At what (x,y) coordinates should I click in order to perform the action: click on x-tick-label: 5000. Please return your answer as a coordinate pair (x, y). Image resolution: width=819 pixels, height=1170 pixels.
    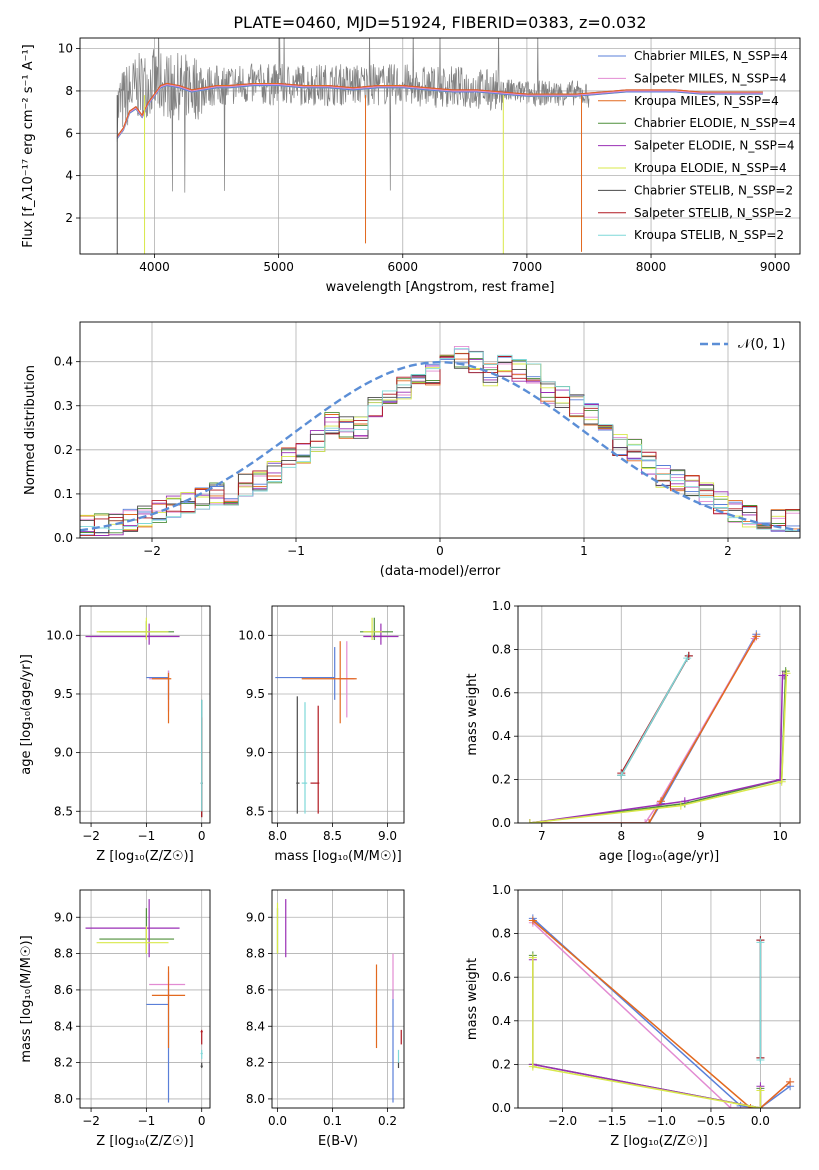
    Looking at the image, I should click on (278, 267).